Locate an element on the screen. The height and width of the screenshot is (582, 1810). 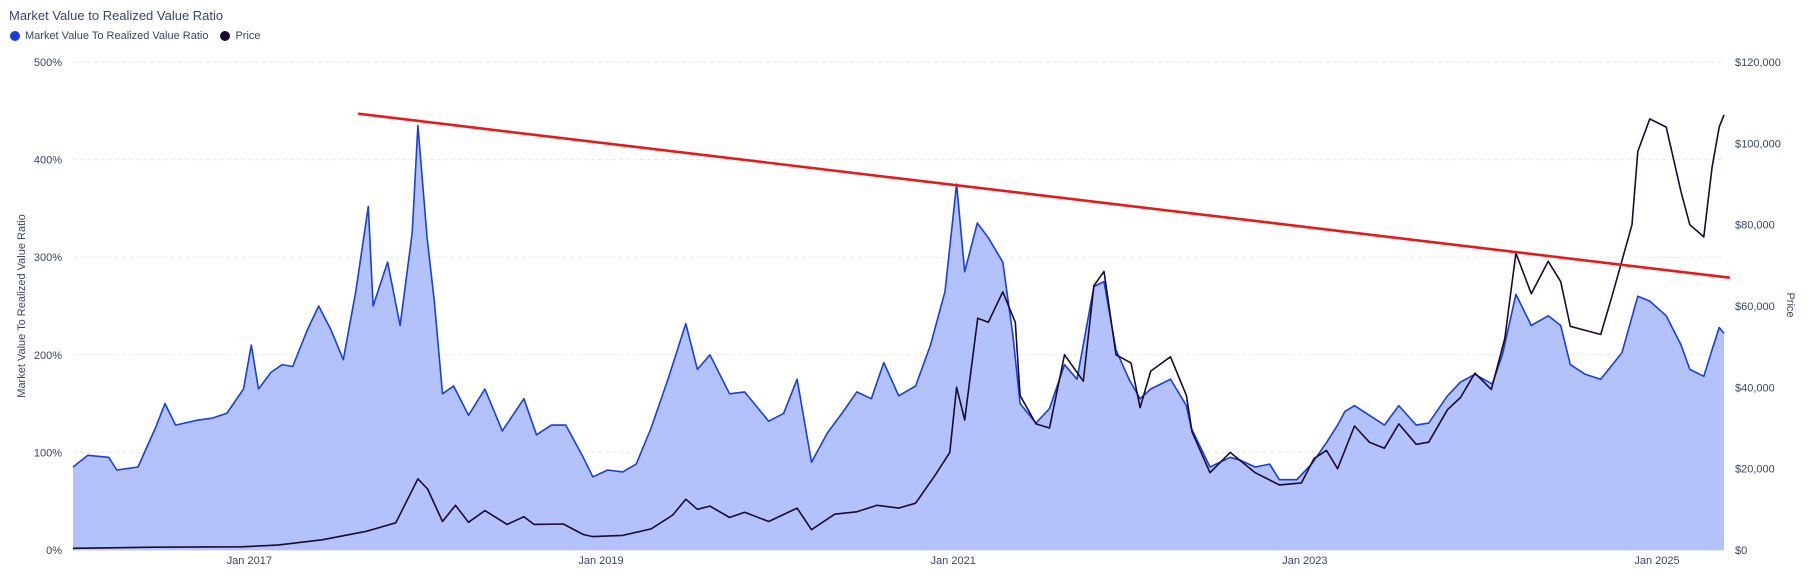
legend-item-price: Price is located at coordinates (240, 36).